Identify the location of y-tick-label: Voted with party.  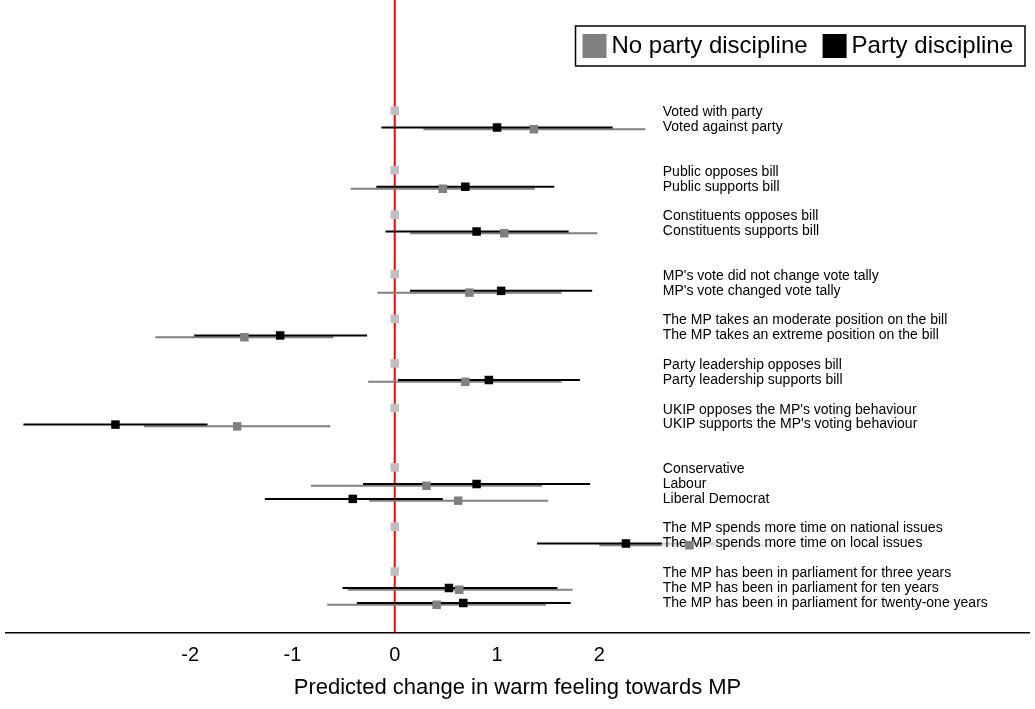
(712, 111).